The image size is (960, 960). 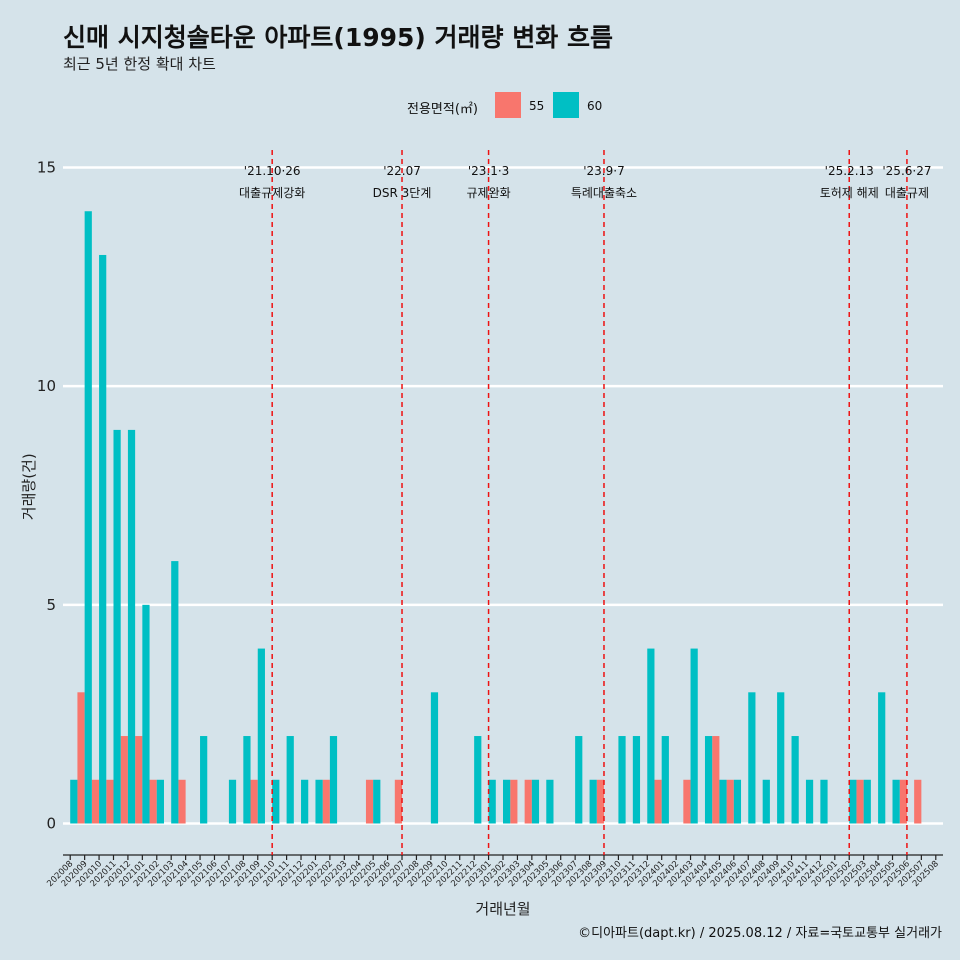 I want to click on y-tick-label: 15, so click(x=46, y=168).